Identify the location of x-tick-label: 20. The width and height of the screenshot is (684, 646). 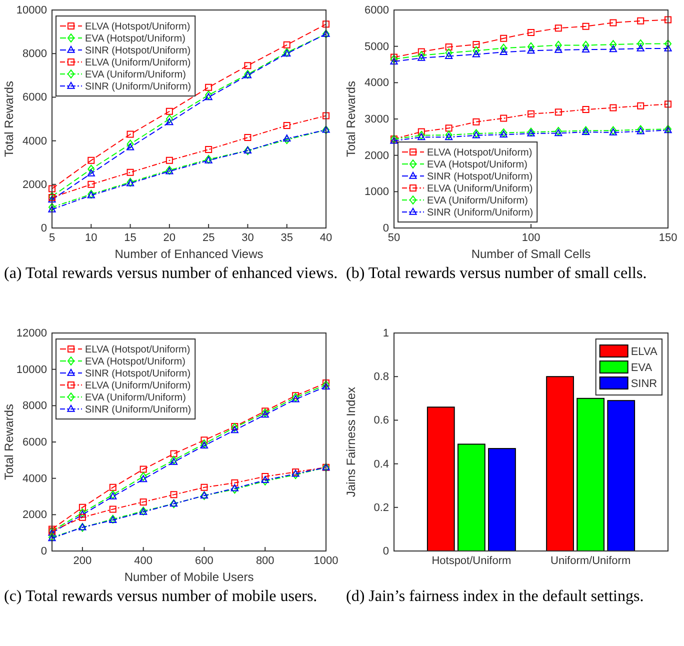
(169, 238).